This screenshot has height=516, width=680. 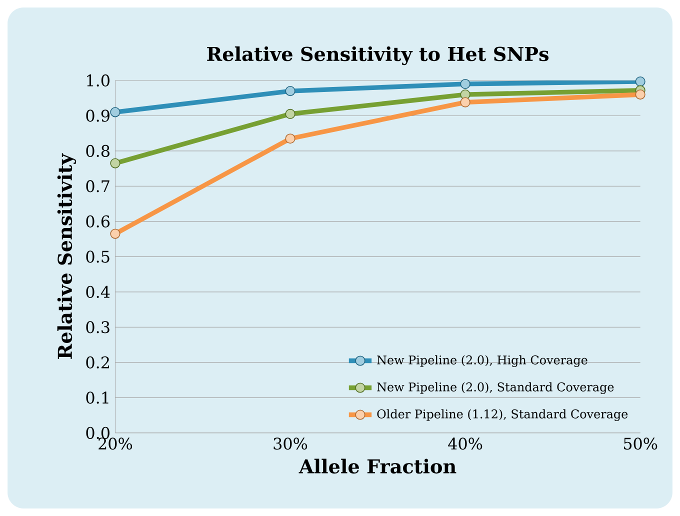 I want to click on x-axis-title: Allele Fraction, so click(x=377, y=466).